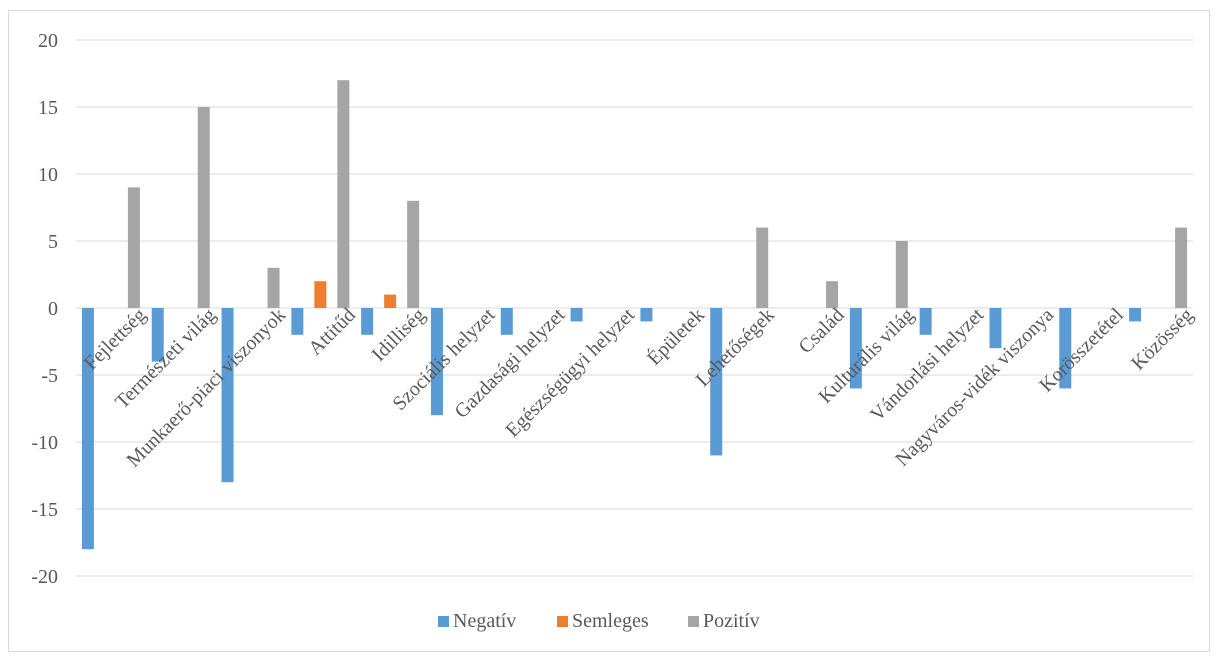 This screenshot has width=1218, height=657. What do you see at coordinates (297, 321) in the screenshot?
I see `bar-negatív-3` at bounding box center [297, 321].